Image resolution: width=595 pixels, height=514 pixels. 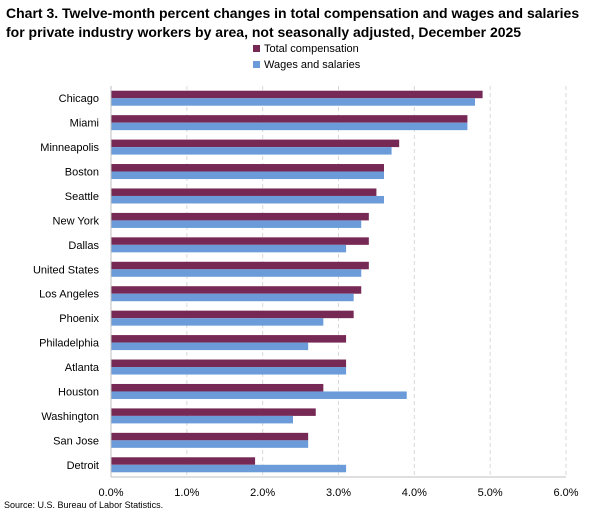 What do you see at coordinates (79, 99) in the screenshot?
I see `category-label: Chicago` at bounding box center [79, 99].